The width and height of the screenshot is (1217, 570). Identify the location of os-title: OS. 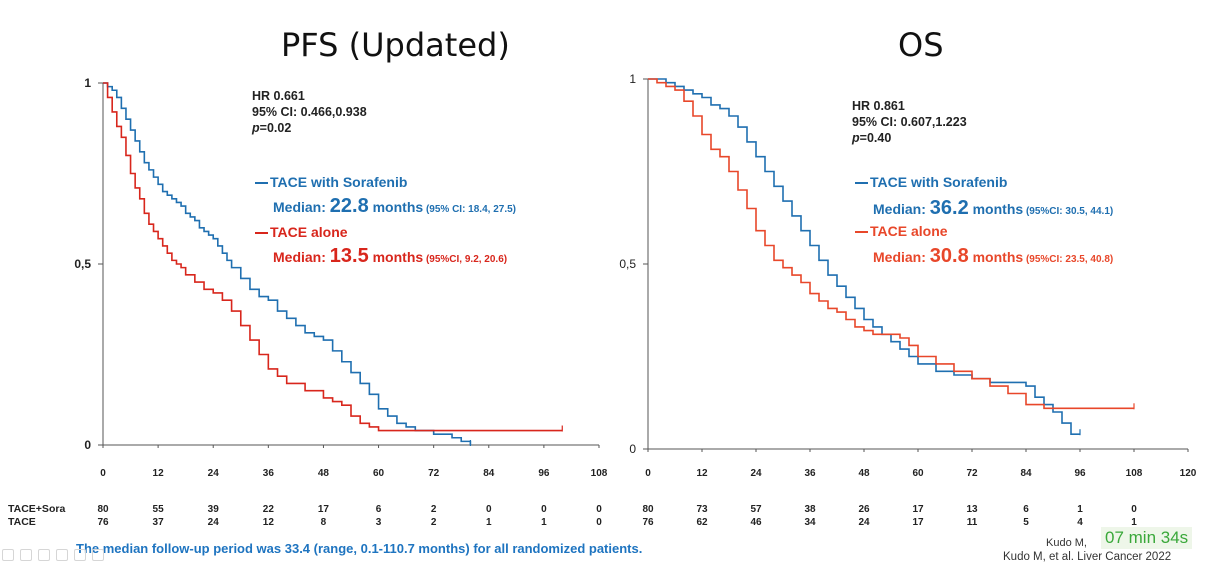
(921, 45).